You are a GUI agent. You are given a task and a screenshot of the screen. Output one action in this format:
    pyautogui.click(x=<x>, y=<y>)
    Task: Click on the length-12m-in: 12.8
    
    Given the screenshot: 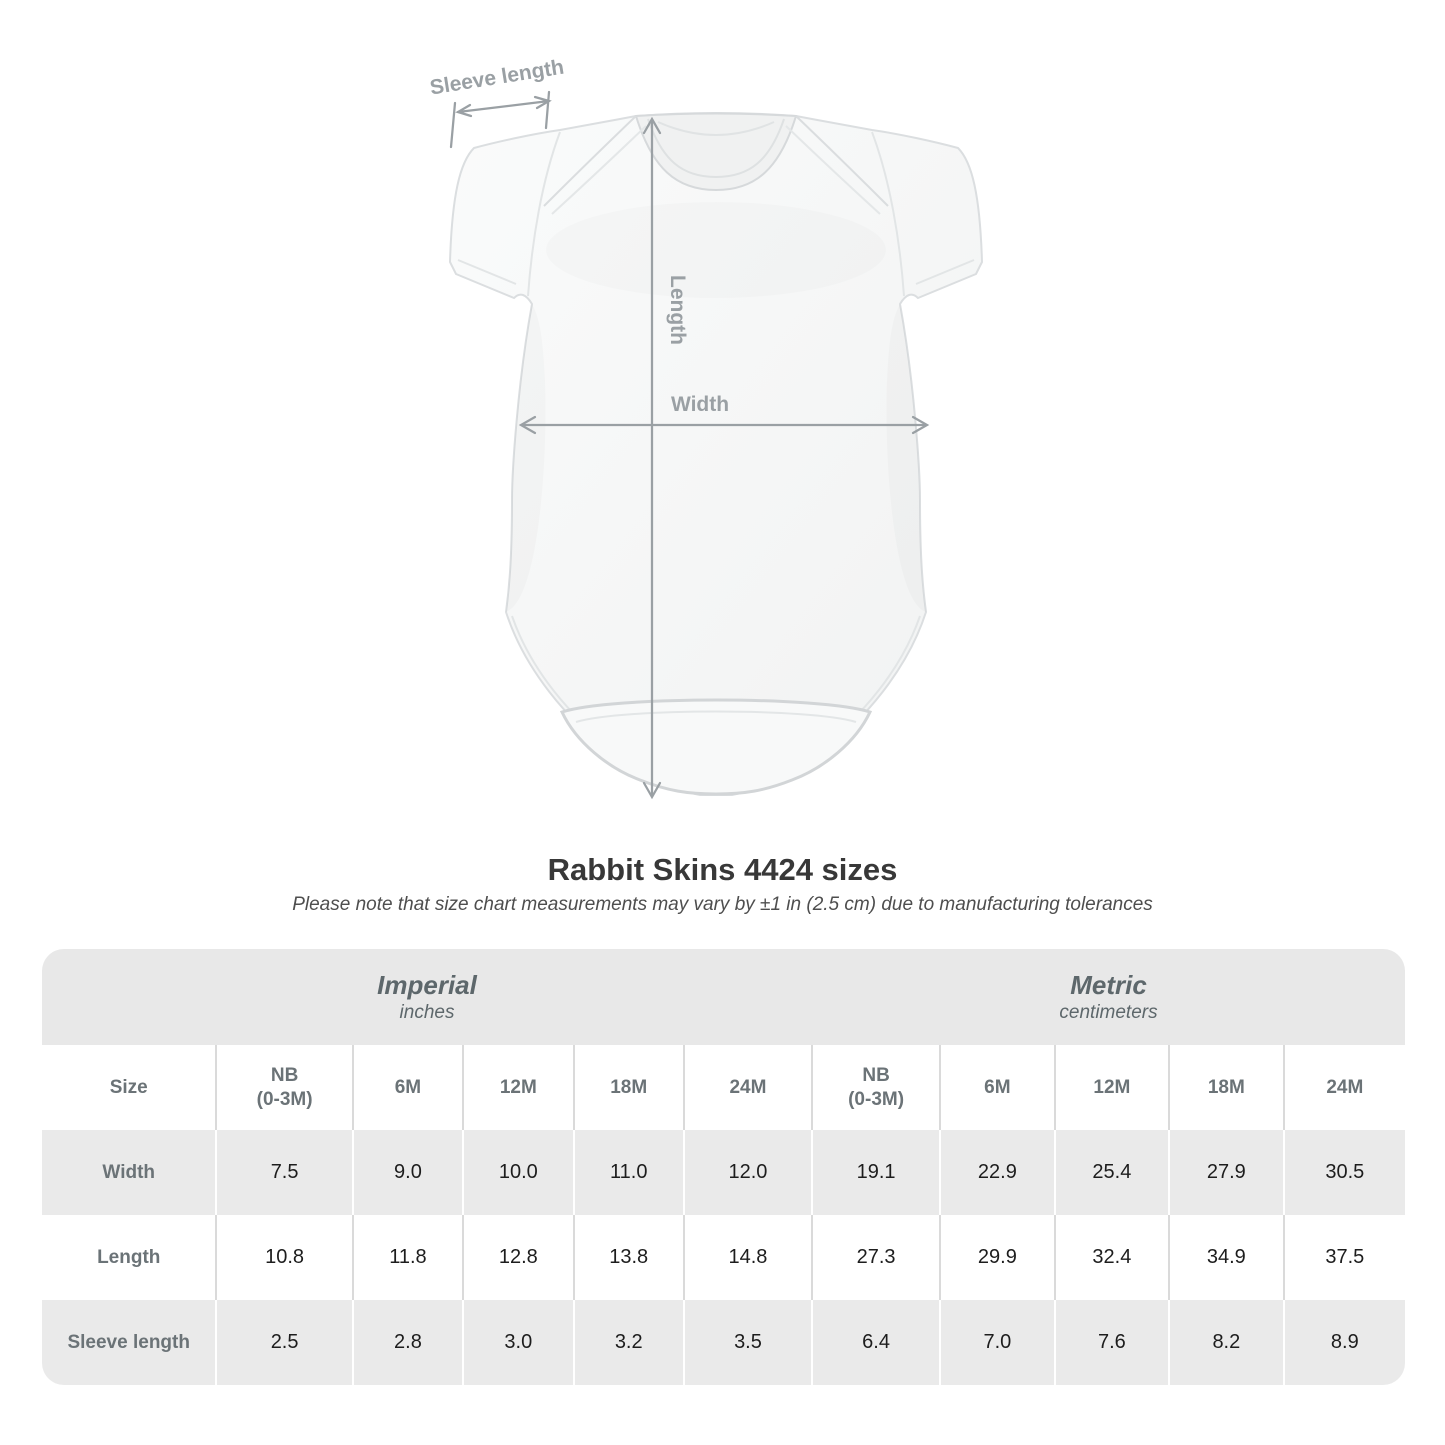 What is the action you would take?
    pyautogui.click(x=518, y=1257)
    